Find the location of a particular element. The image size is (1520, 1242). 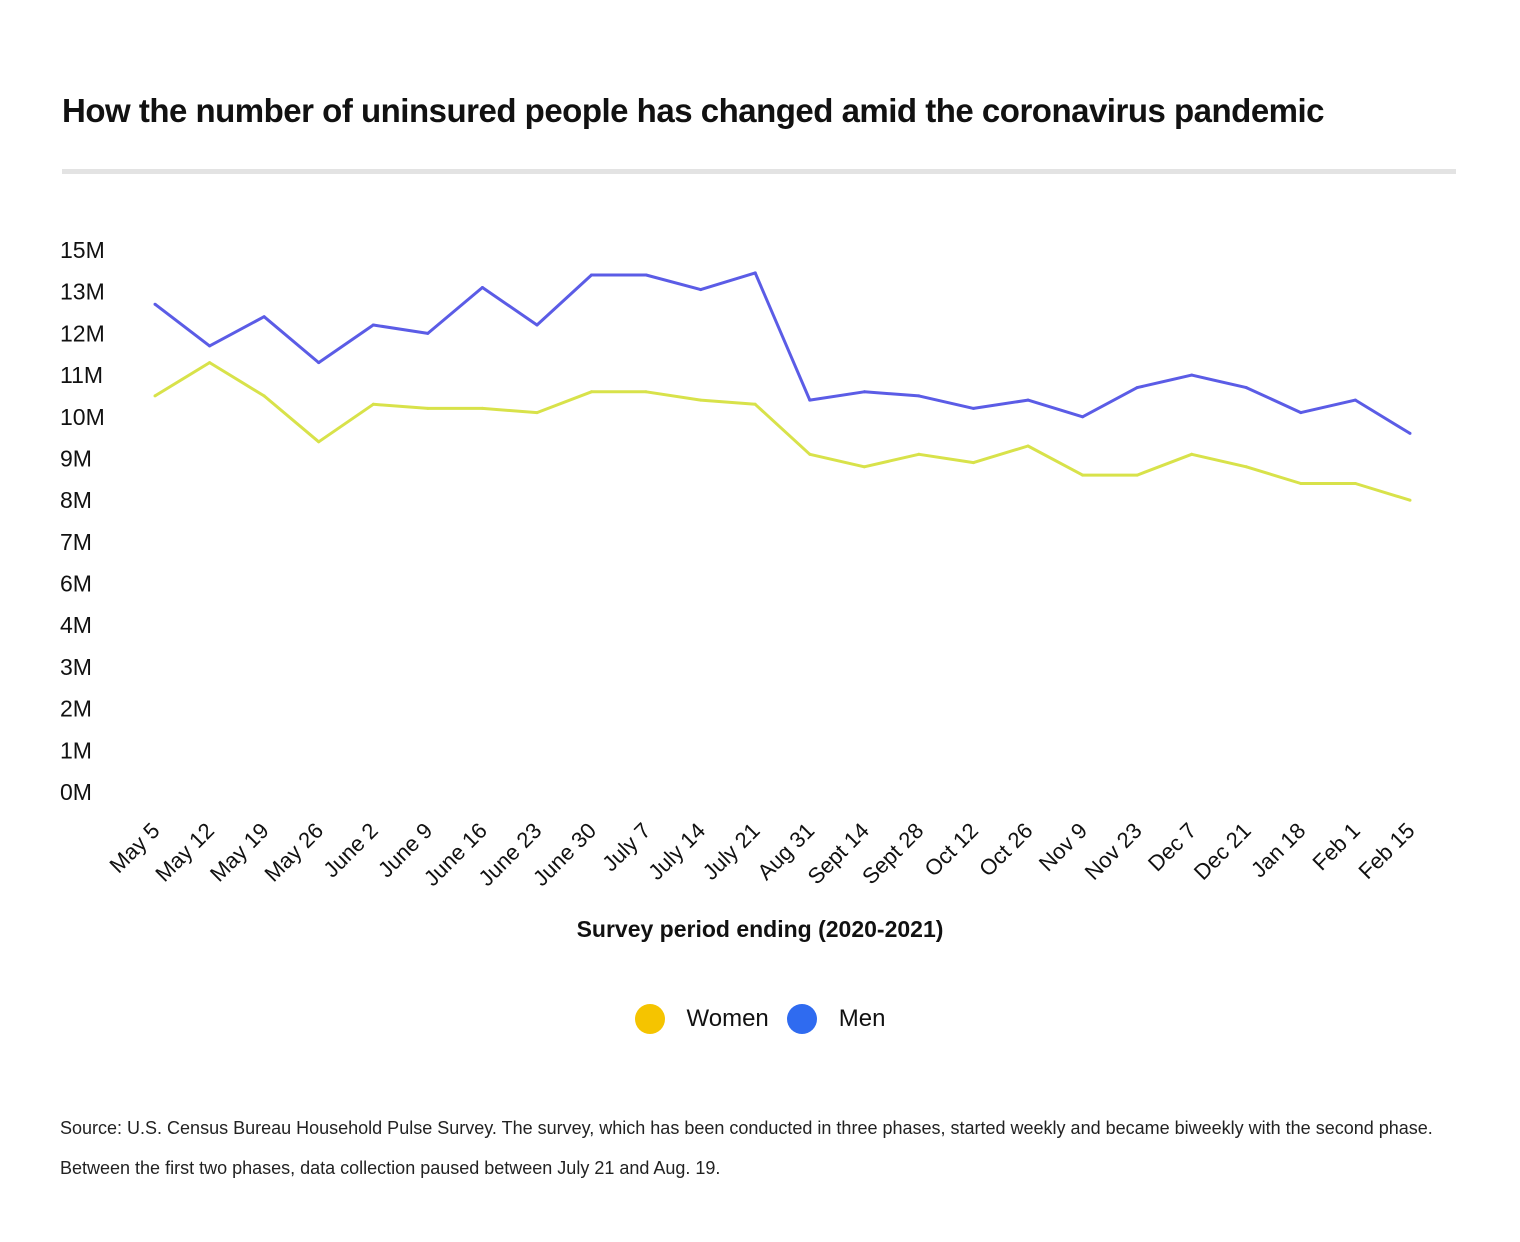

x-tick-label: May 19 is located at coordinates (239, 852).